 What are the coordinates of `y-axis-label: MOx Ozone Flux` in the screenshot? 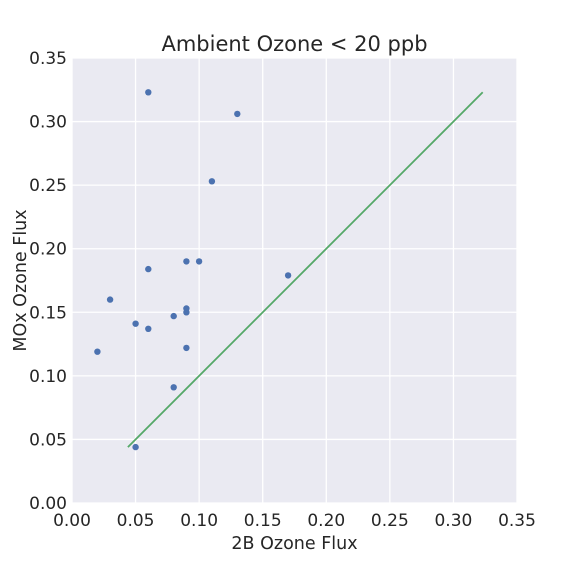 It's located at (21, 280).